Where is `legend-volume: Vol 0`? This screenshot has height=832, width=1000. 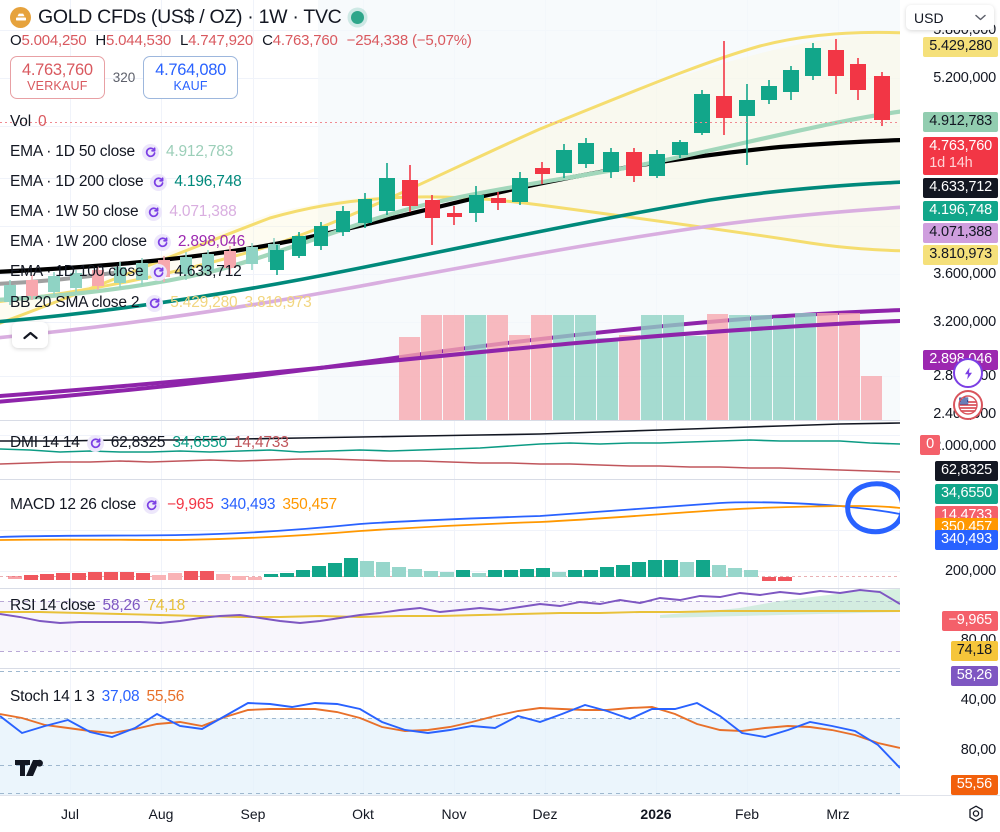
legend-volume: Vol 0 is located at coordinates (28, 122).